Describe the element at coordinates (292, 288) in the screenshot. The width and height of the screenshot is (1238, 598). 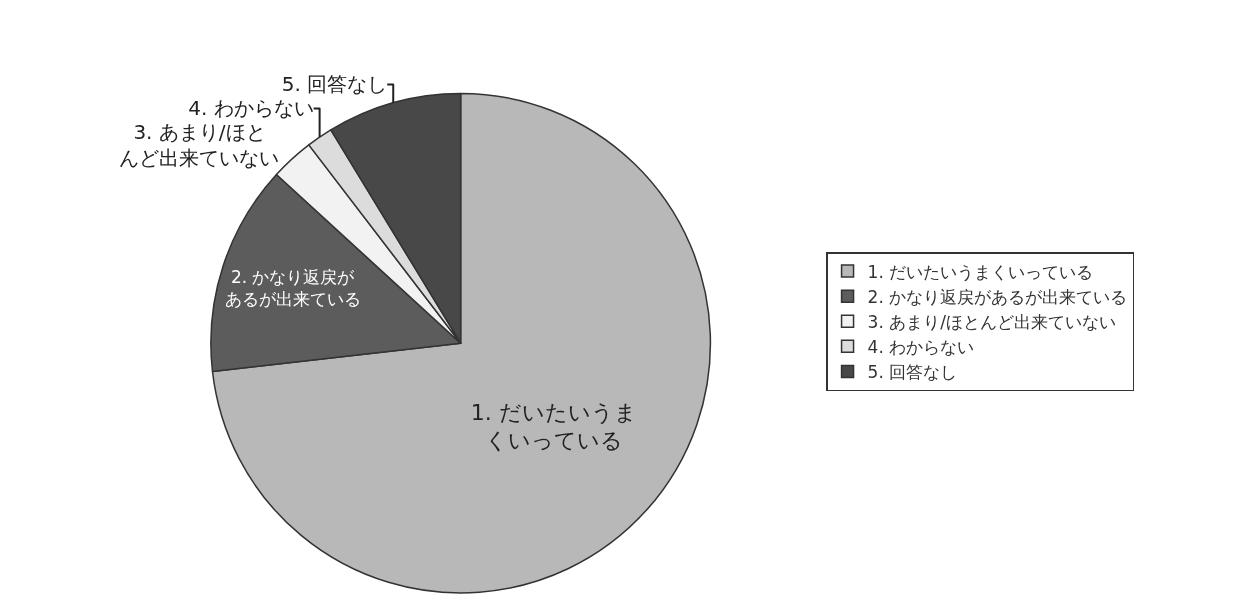
I see `text: 2. かなり返戻があるが出来ている` at that location.